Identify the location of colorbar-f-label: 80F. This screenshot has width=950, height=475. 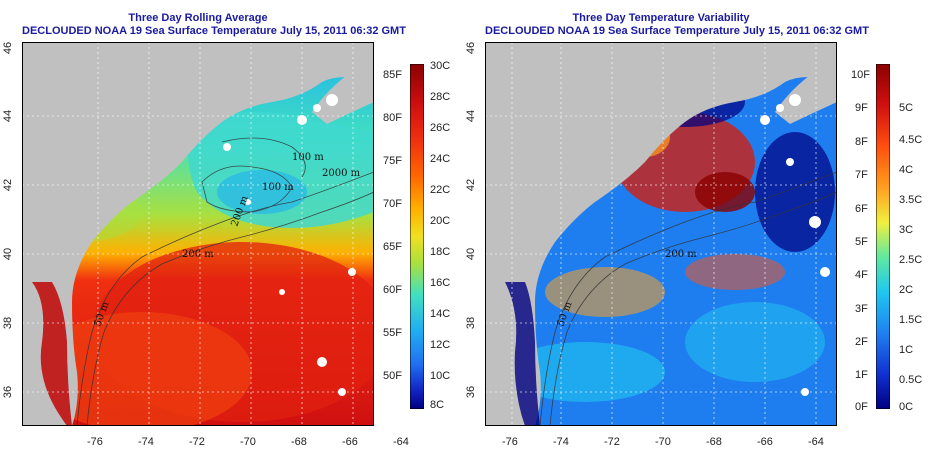
(392, 118).